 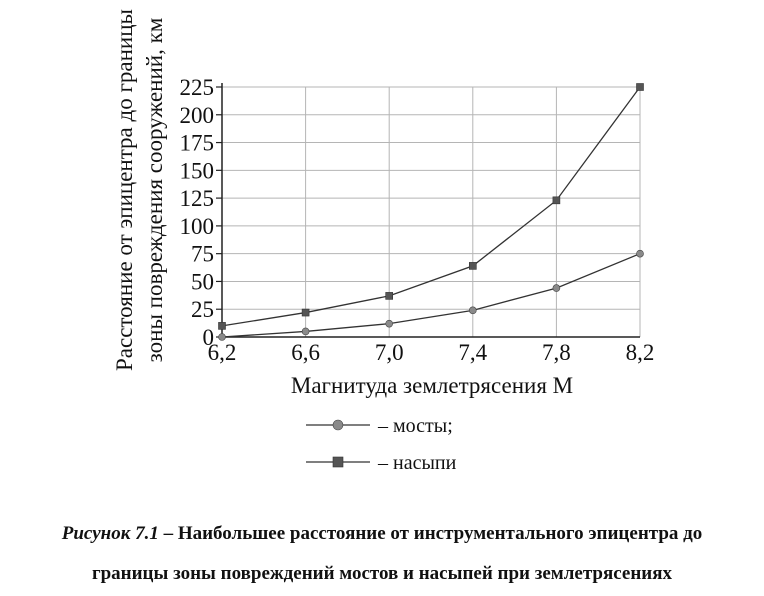 What do you see at coordinates (197, 87) in the screenshot?
I see `y-tick-label: 225` at bounding box center [197, 87].